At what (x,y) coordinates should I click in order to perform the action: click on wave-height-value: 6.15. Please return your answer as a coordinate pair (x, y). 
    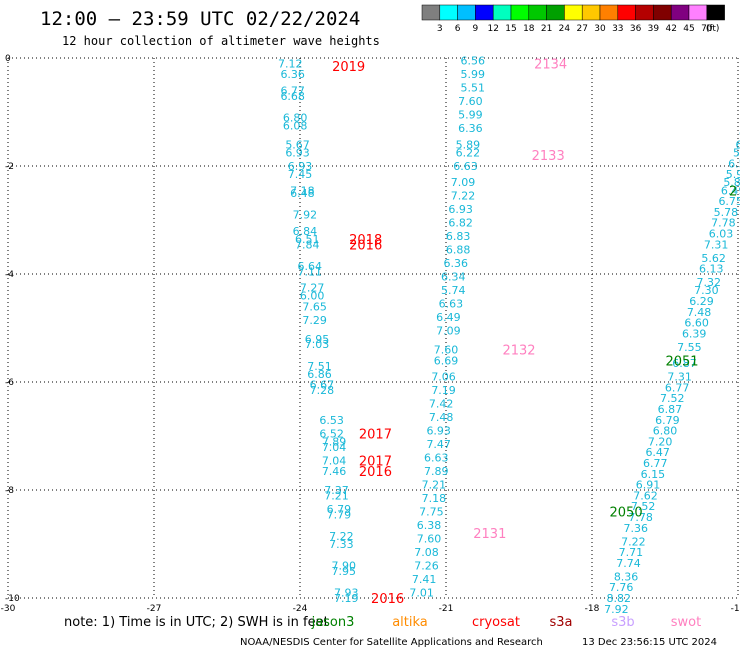
    Looking at the image, I should click on (653, 474).